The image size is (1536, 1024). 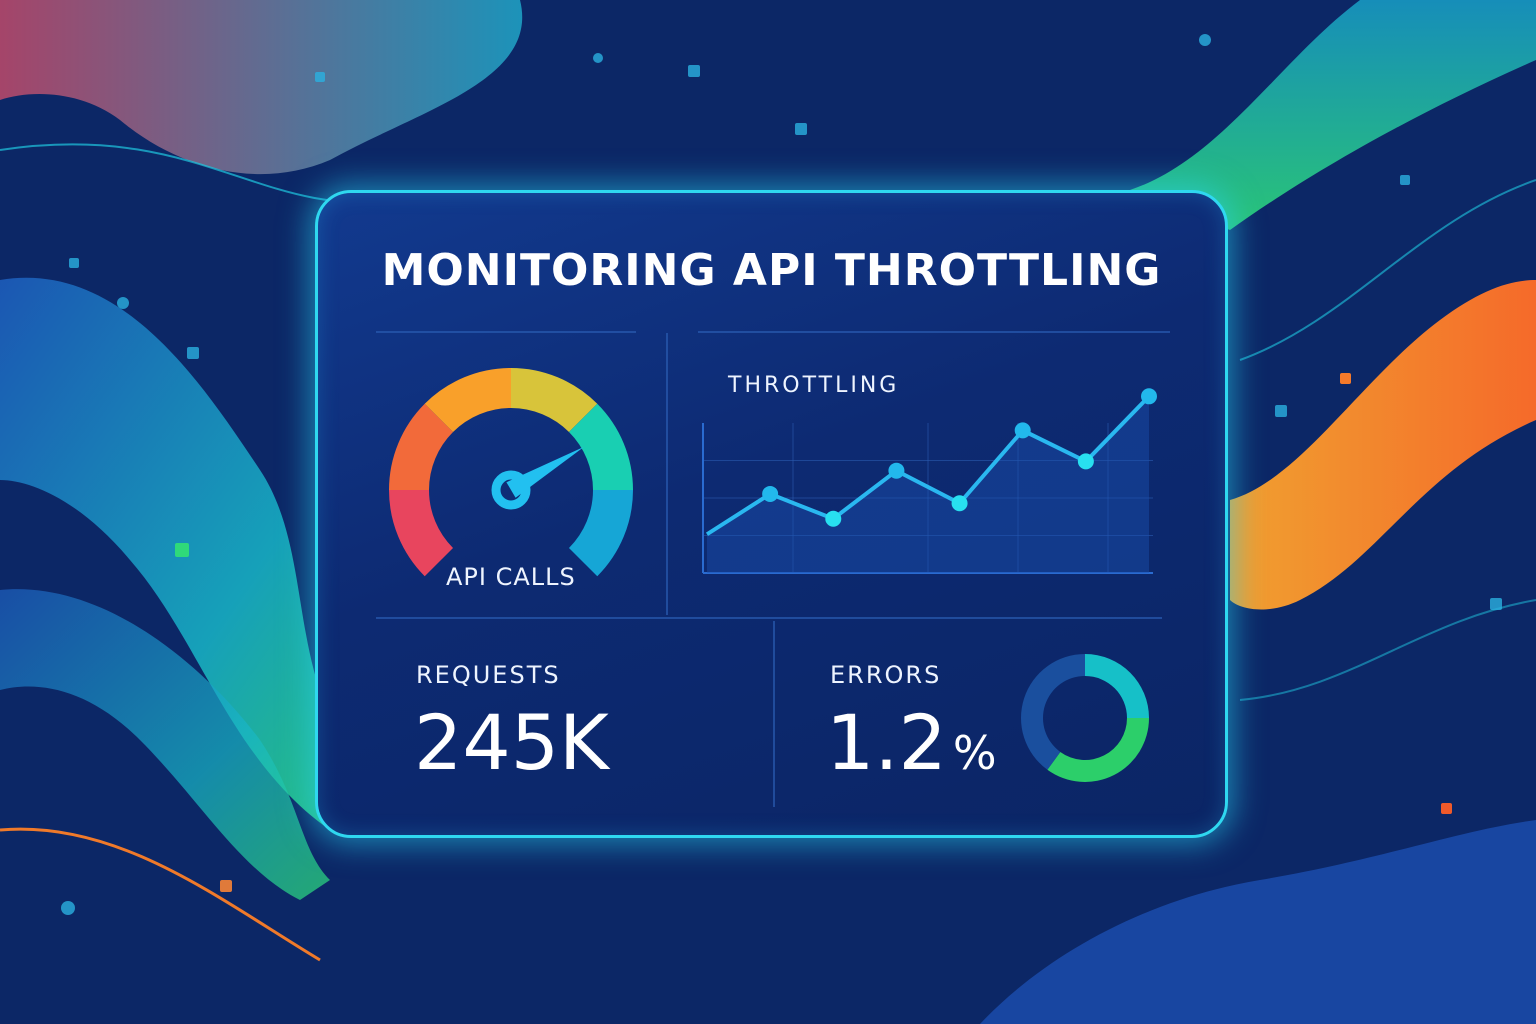 I want to click on chart-line, so click(x=928, y=465).